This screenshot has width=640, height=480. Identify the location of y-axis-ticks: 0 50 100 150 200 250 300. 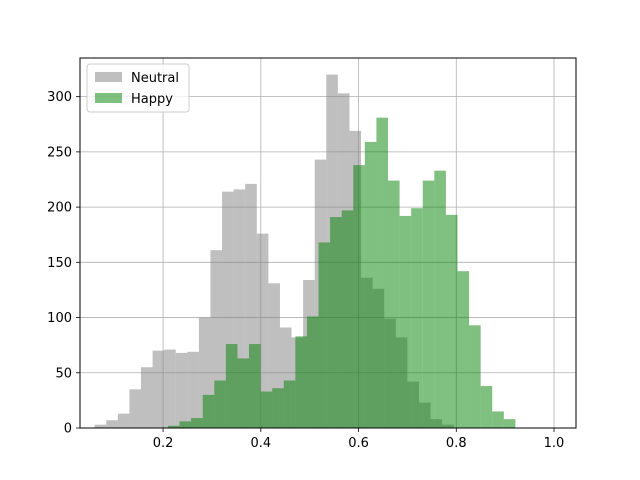
(63, 263).